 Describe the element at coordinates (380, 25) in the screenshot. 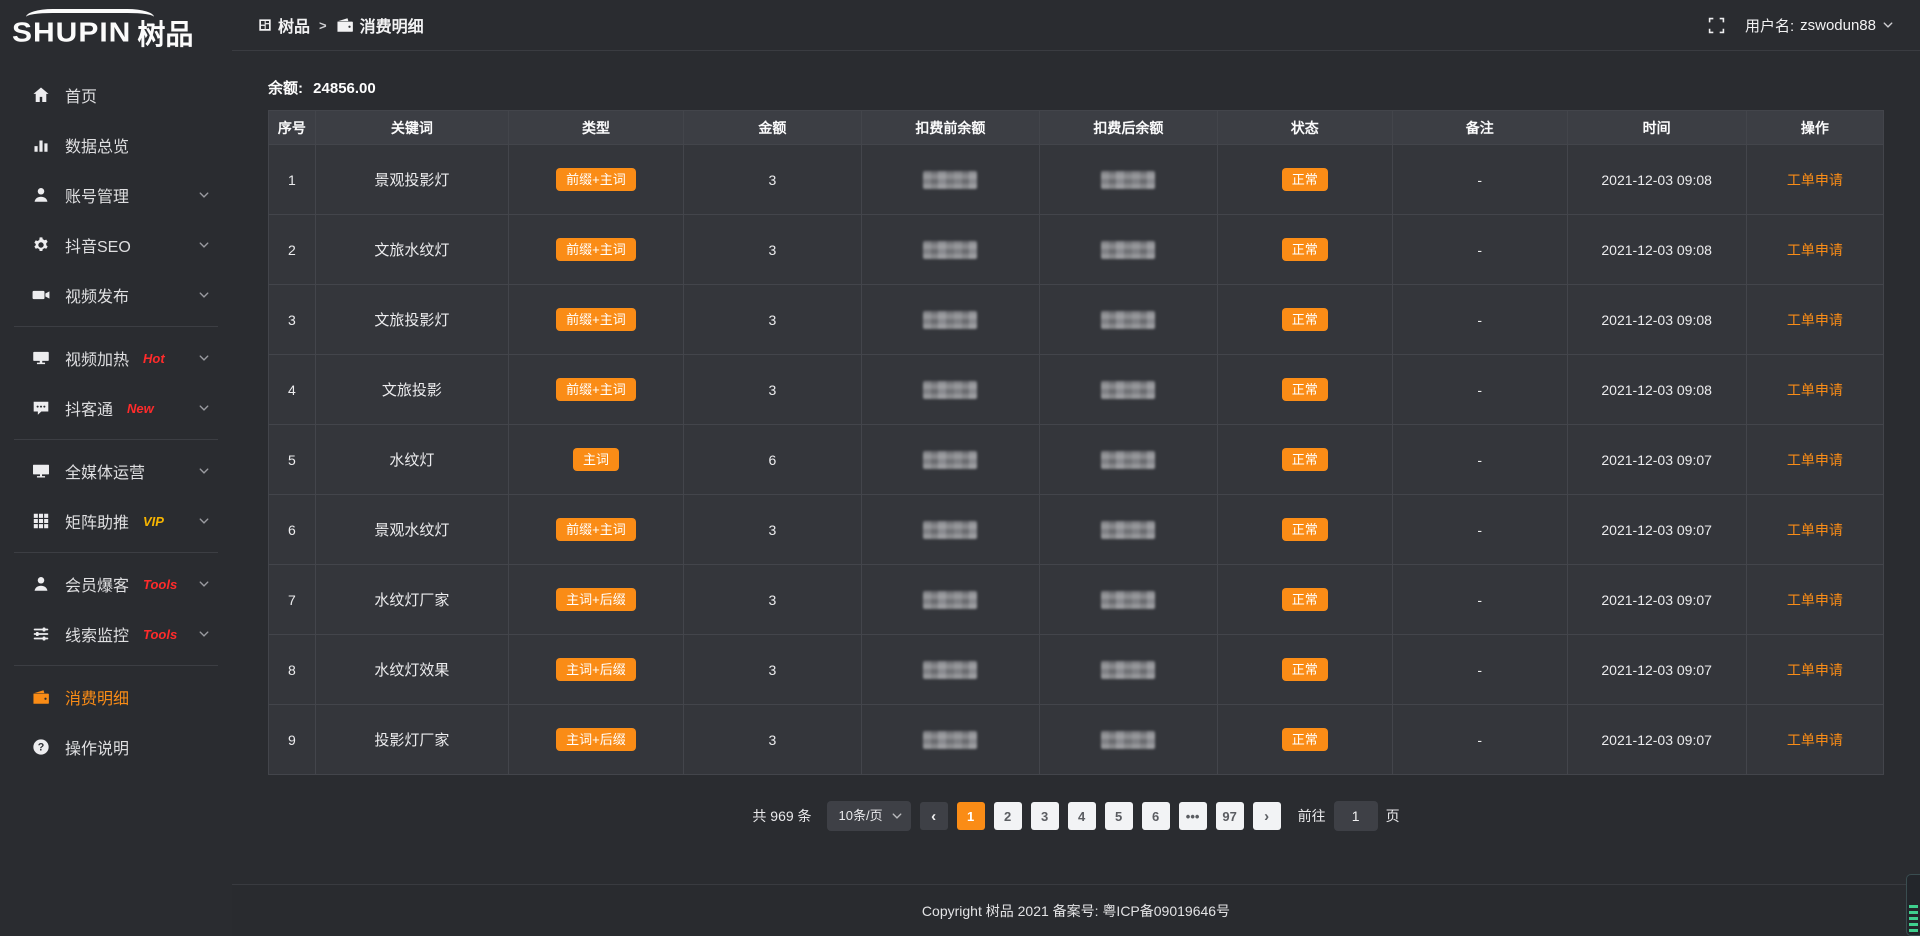

I see `breadcrumb-item-2: 消费明细` at that location.